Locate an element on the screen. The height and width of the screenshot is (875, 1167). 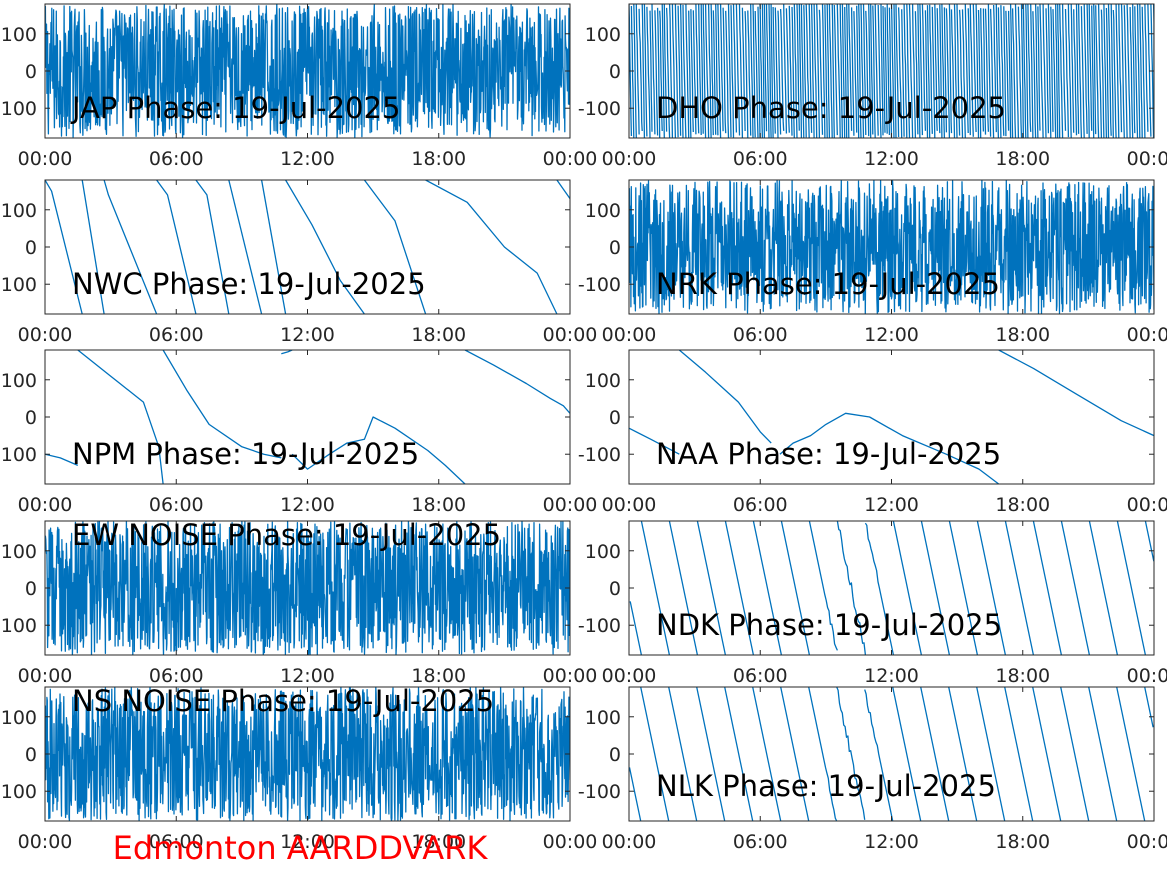
panel-title: JAP Phase: 19-Jul-2025 is located at coordinates (235, 108).